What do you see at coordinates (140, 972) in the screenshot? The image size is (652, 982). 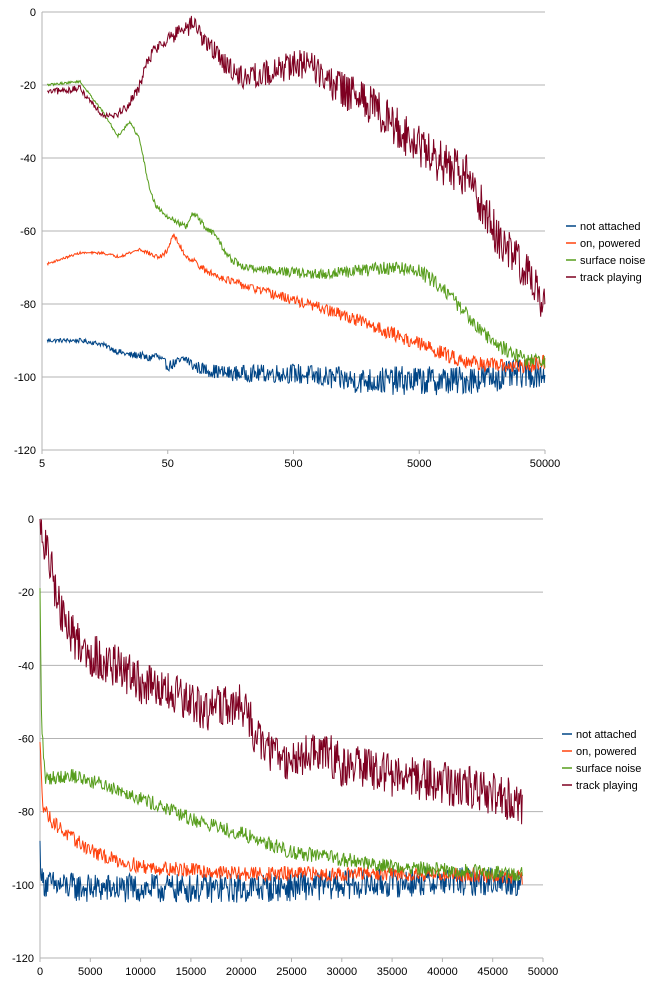 I see `x-tick-label: 10000` at bounding box center [140, 972].